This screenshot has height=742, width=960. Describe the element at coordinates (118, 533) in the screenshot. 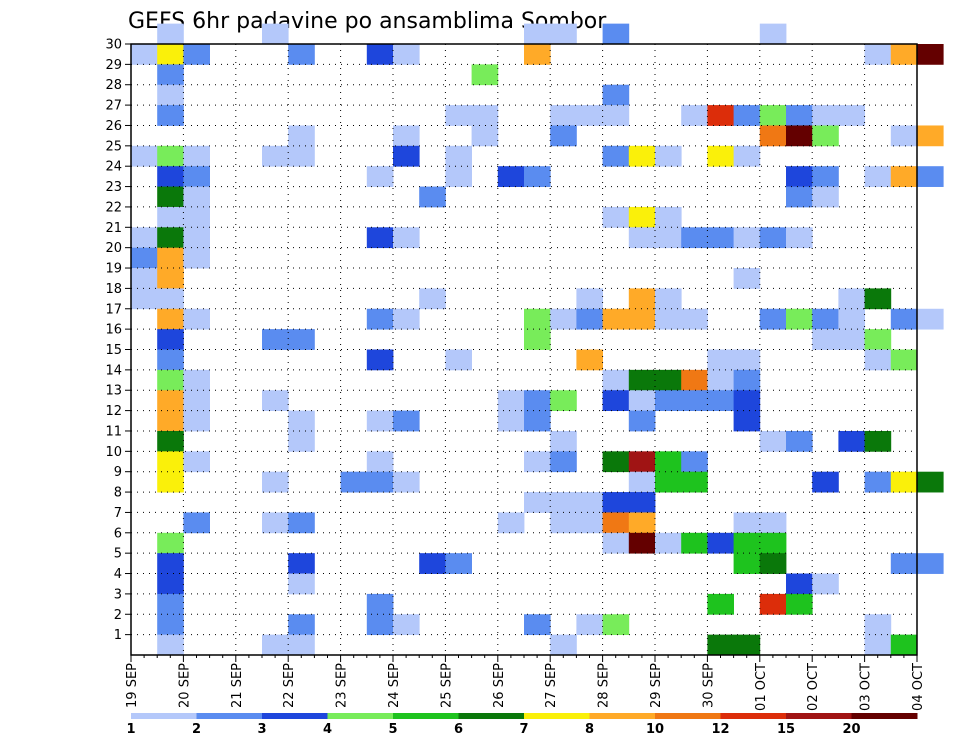

I see `y-tick-label: 6` at that location.